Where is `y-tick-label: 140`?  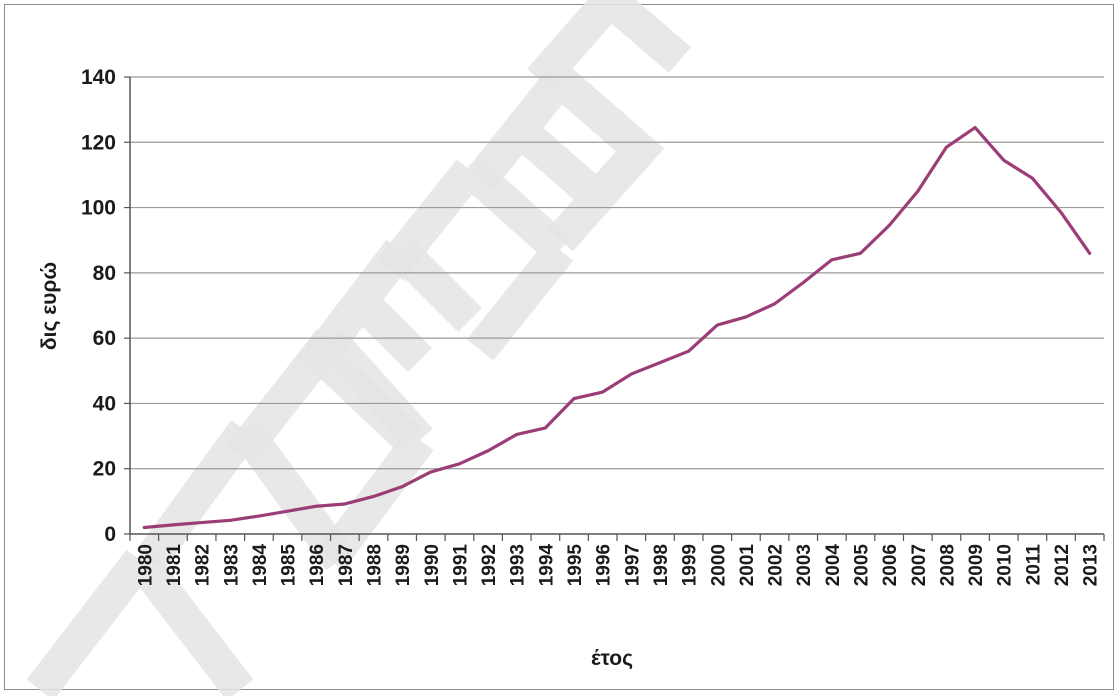 y-tick-label: 140 is located at coordinates (98, 77).